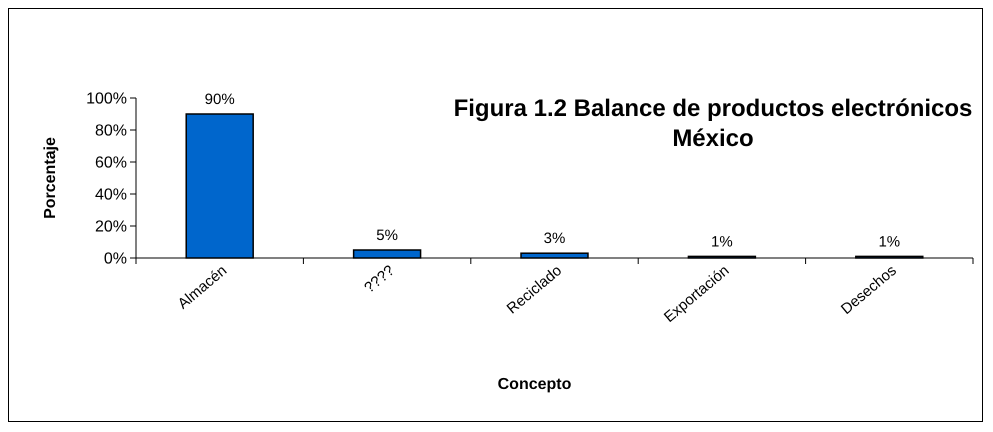 The width and height of the screenshot is (993, 432). I want to click on y-tick-label: 80%, so click(110, 131).